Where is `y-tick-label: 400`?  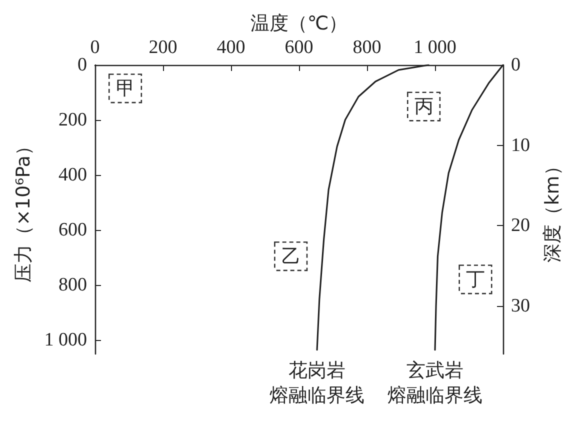
y-tick-label: 400 is located at coordinates (72, 175).